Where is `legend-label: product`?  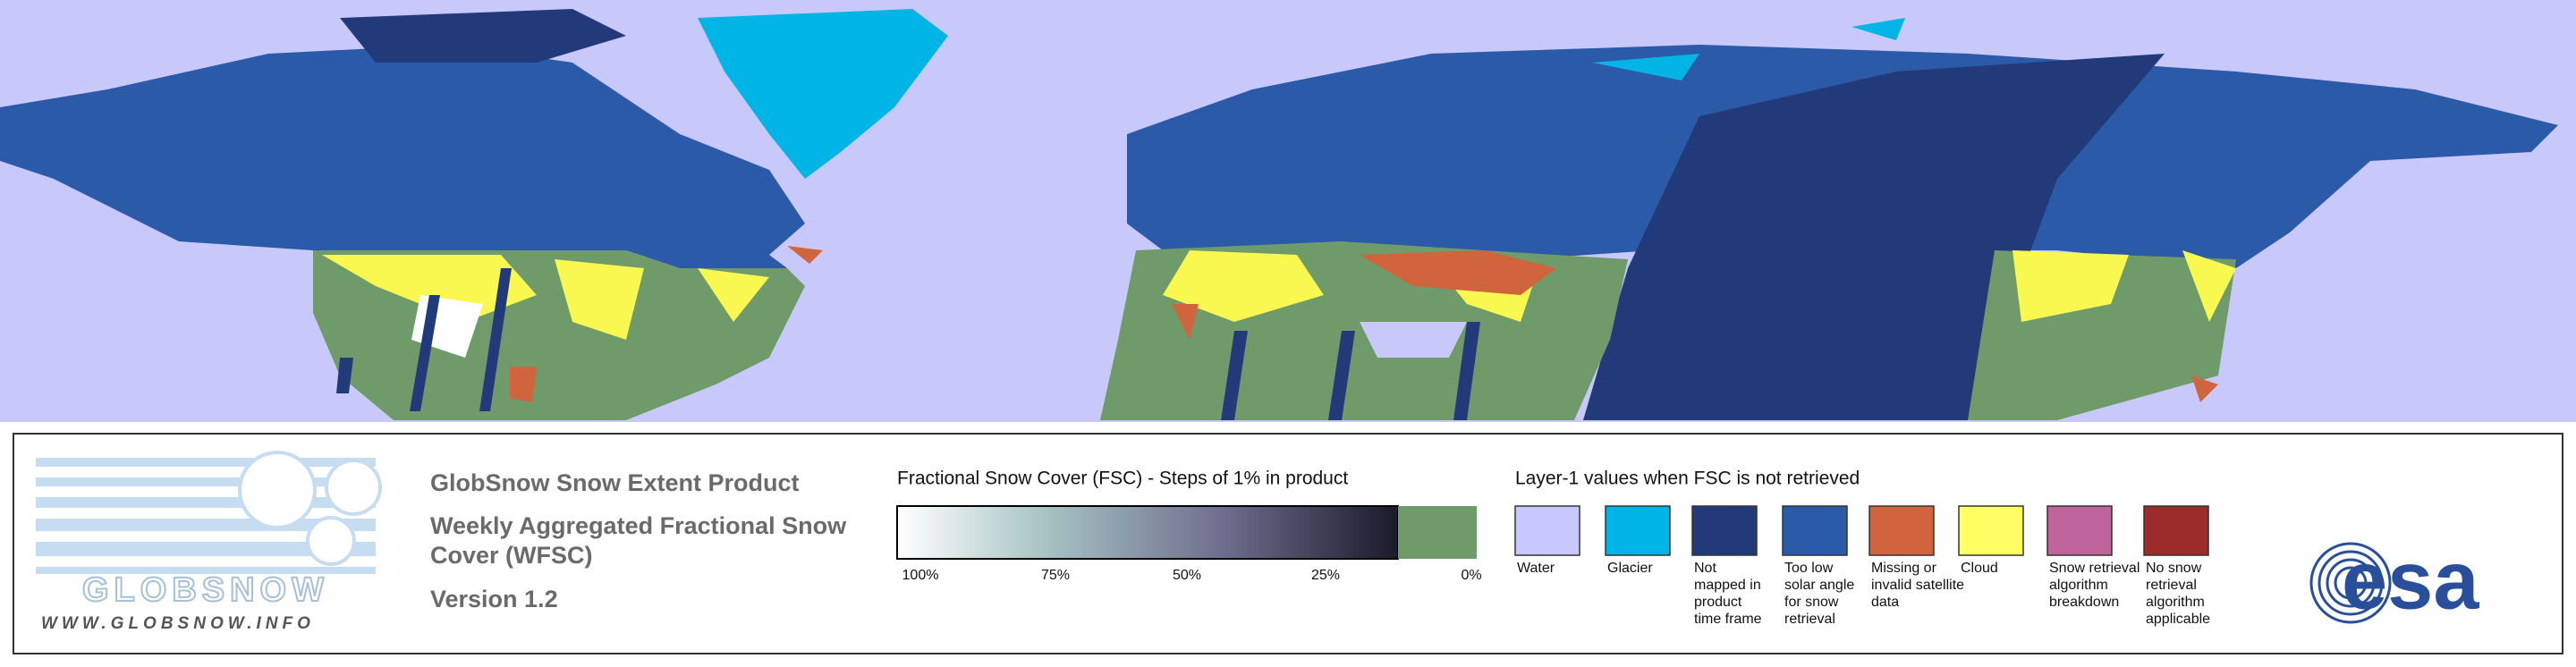 legend-label: product is located at coordinates (1718, 602).